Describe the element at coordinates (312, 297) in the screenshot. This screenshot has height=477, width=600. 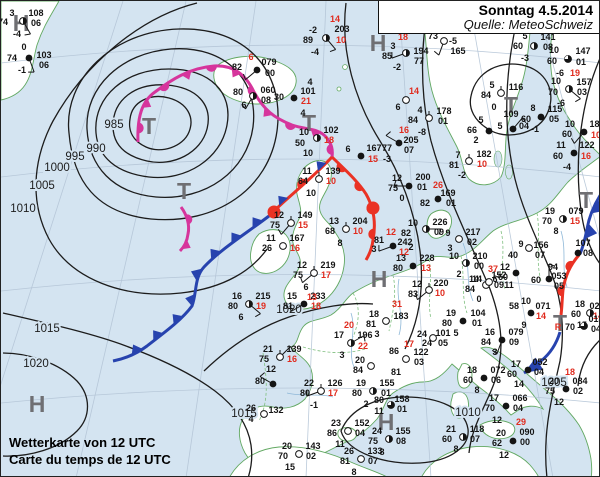
I see `station-value: 13` at that location.